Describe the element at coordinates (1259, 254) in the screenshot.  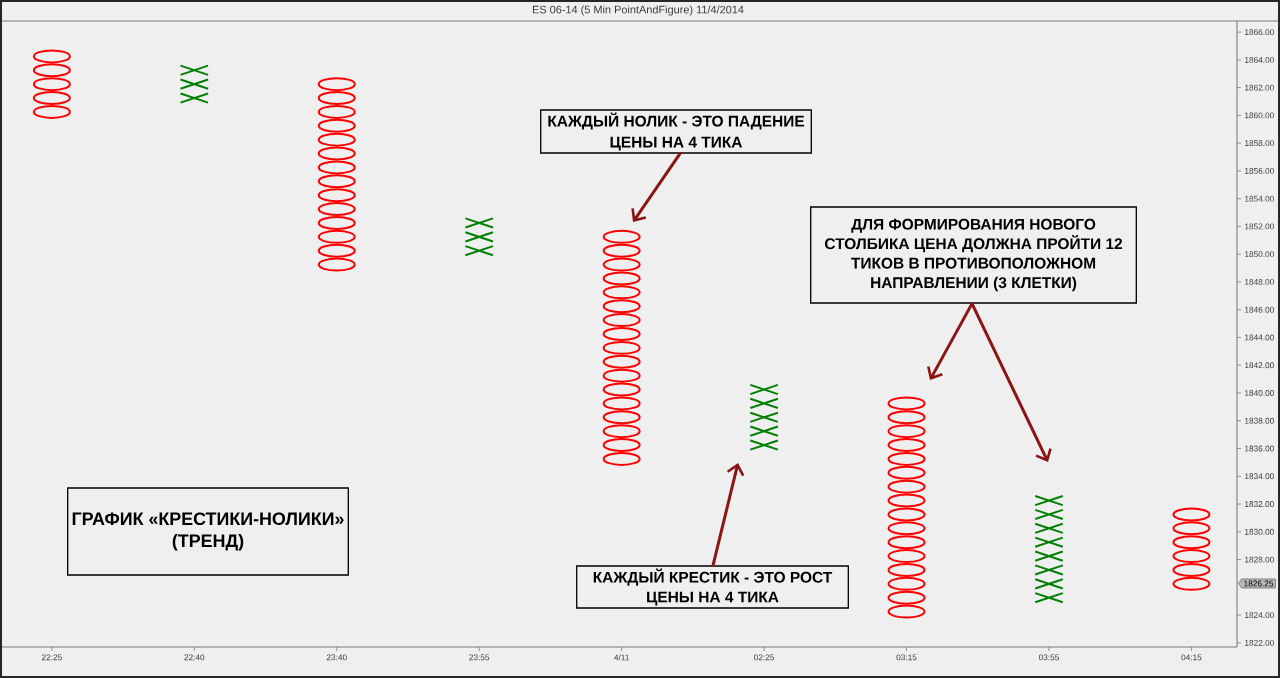
I see `y-tick-label: 1850.00` at that location.